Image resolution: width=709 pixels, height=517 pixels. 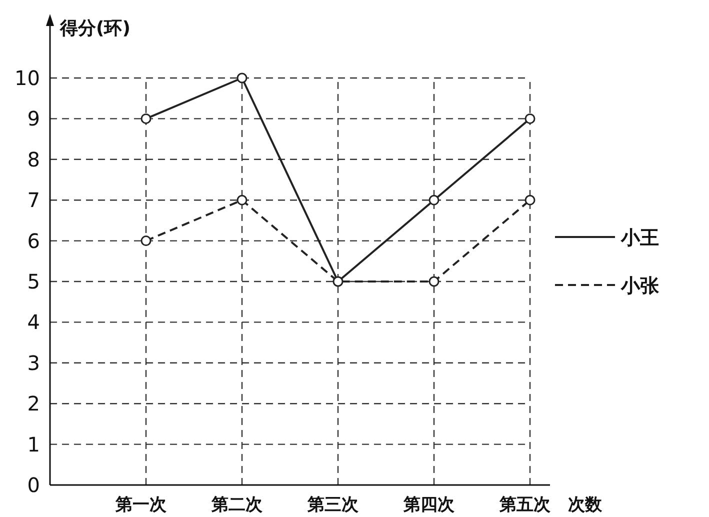 What do you see at coordinates (525, 505) in the screenshot?
I see `x-tick-label: 第五次` at bounding box center [525, 505].